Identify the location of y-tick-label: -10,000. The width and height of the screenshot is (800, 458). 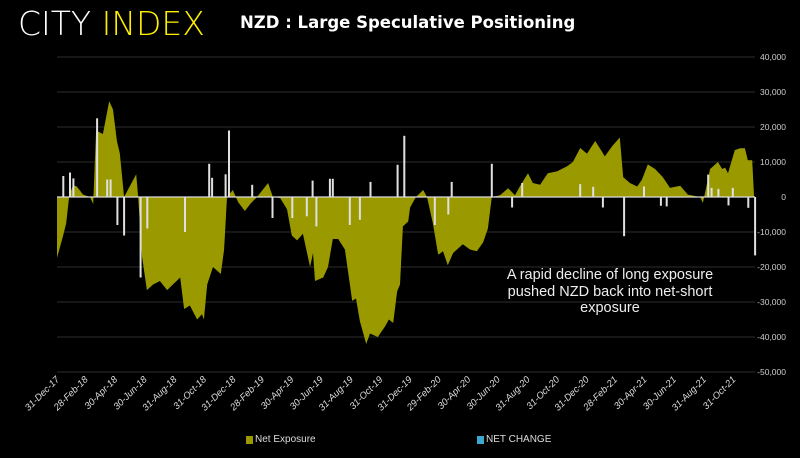
(771, 232).